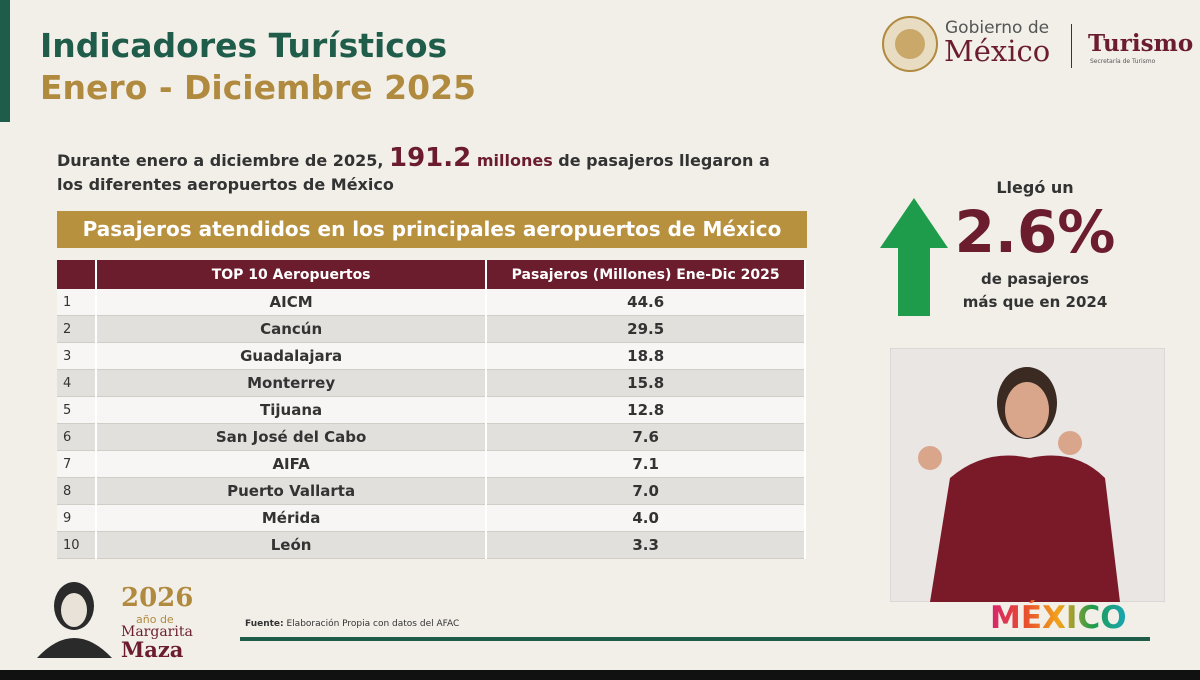  What do you see at coordinates (77, 464) in the screenshot?
I see `rank-cell: 7` at bounding box center [77, 464].